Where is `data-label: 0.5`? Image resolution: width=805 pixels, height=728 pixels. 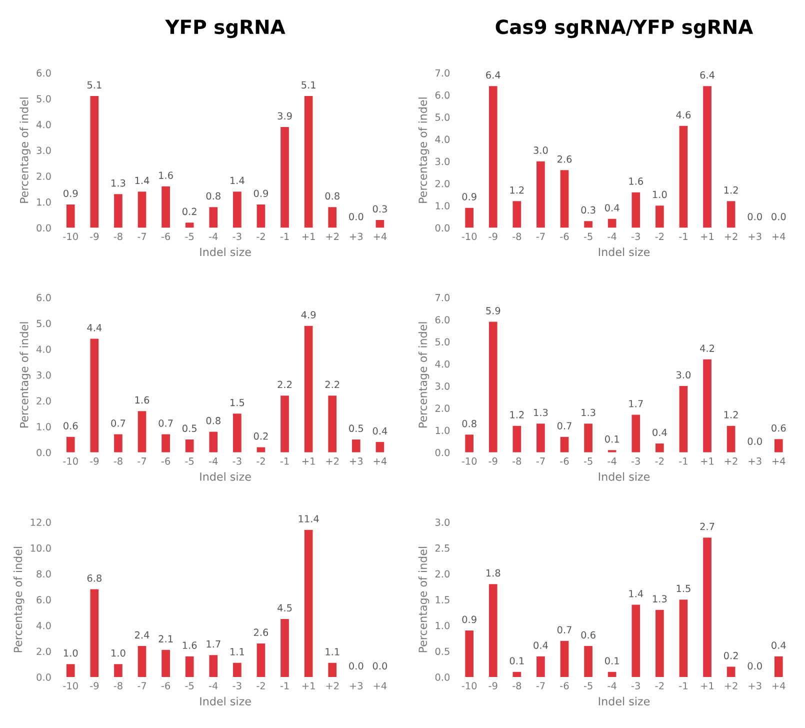
data-label: 0.5 is located at coordinates (356, 428).